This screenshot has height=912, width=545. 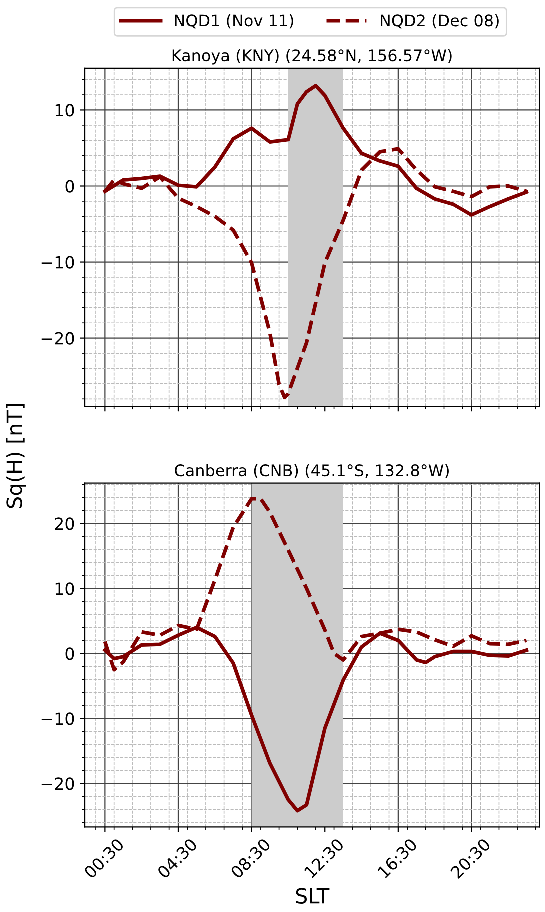 I want to click on chart-title: Kanoya (KNY) (24.58°N, 156.57°W), so click(x=312, y=57).